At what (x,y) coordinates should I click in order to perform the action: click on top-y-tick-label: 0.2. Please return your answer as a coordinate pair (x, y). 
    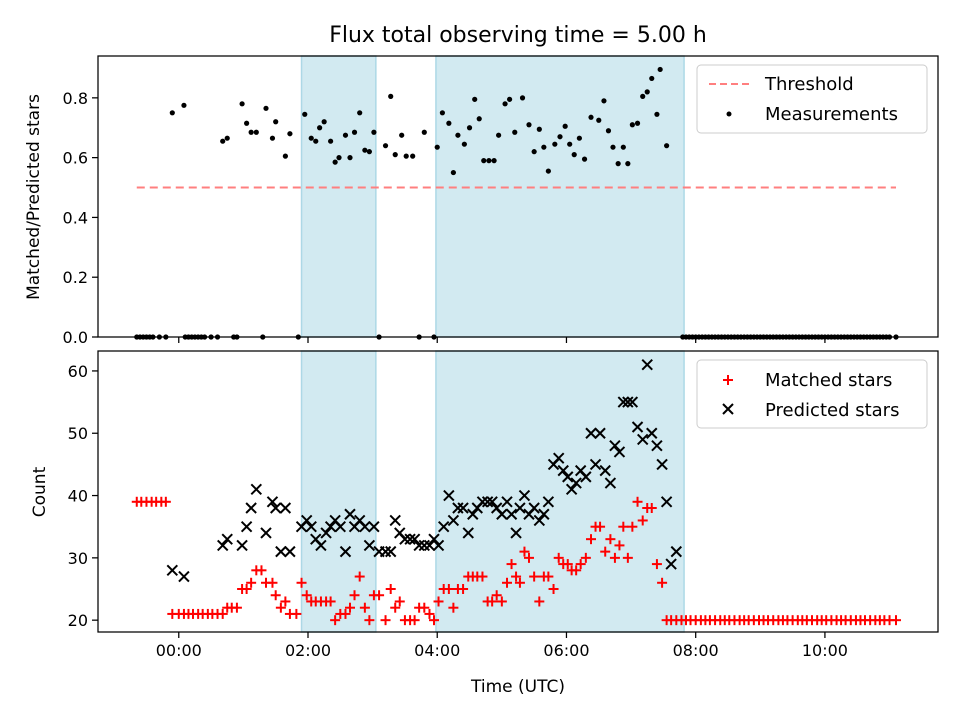
    Looking at the image, I should click on (75, 277).